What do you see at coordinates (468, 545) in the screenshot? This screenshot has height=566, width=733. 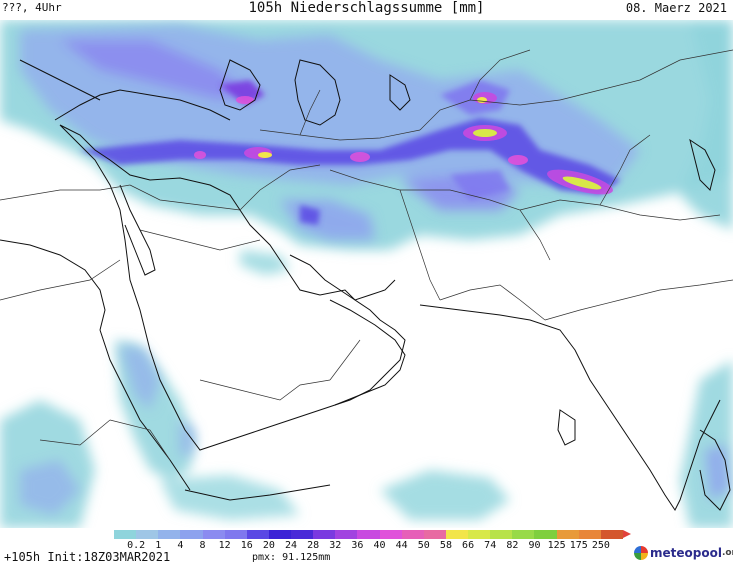 I see `scale-tick-label: 66` at bounding box center [468, 545].